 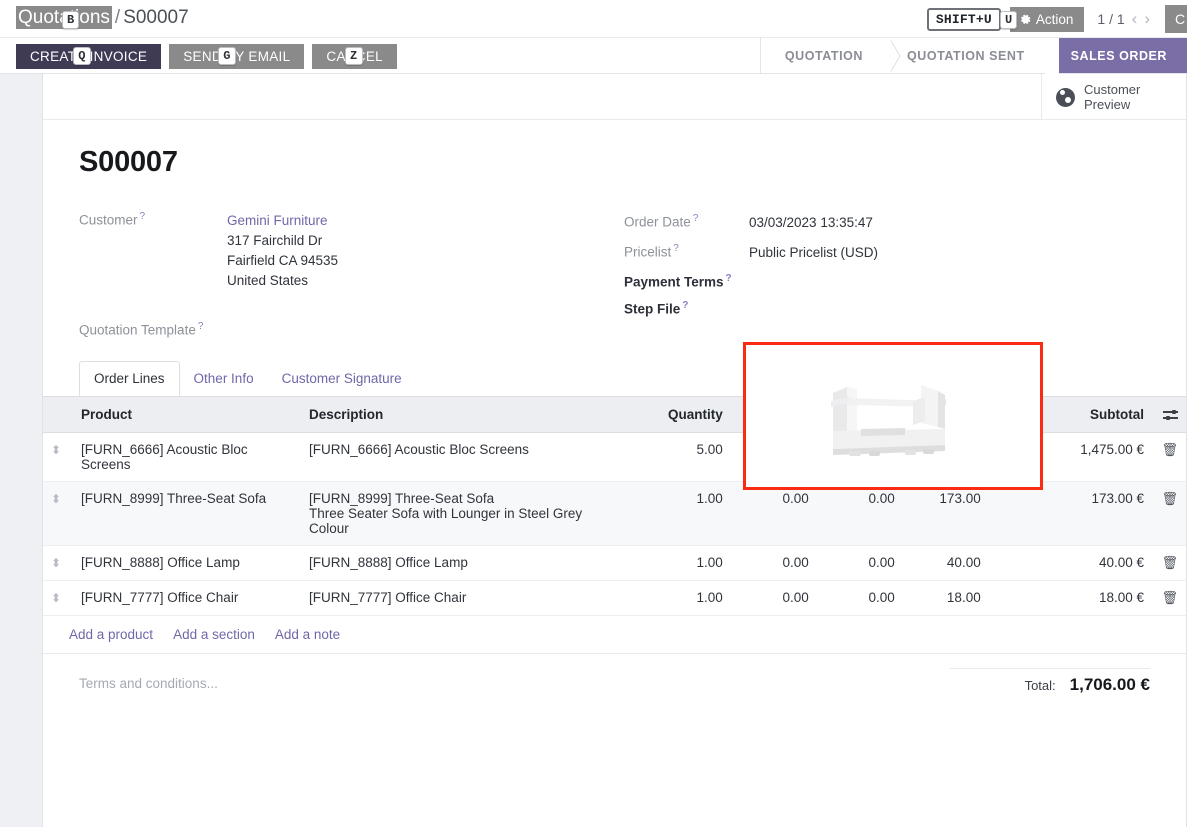 What do you see at coordinates (388, 597) in the screenshot?
I see `description-line: [FURN_7777] Office Chair` at bounding box center [388, 597].